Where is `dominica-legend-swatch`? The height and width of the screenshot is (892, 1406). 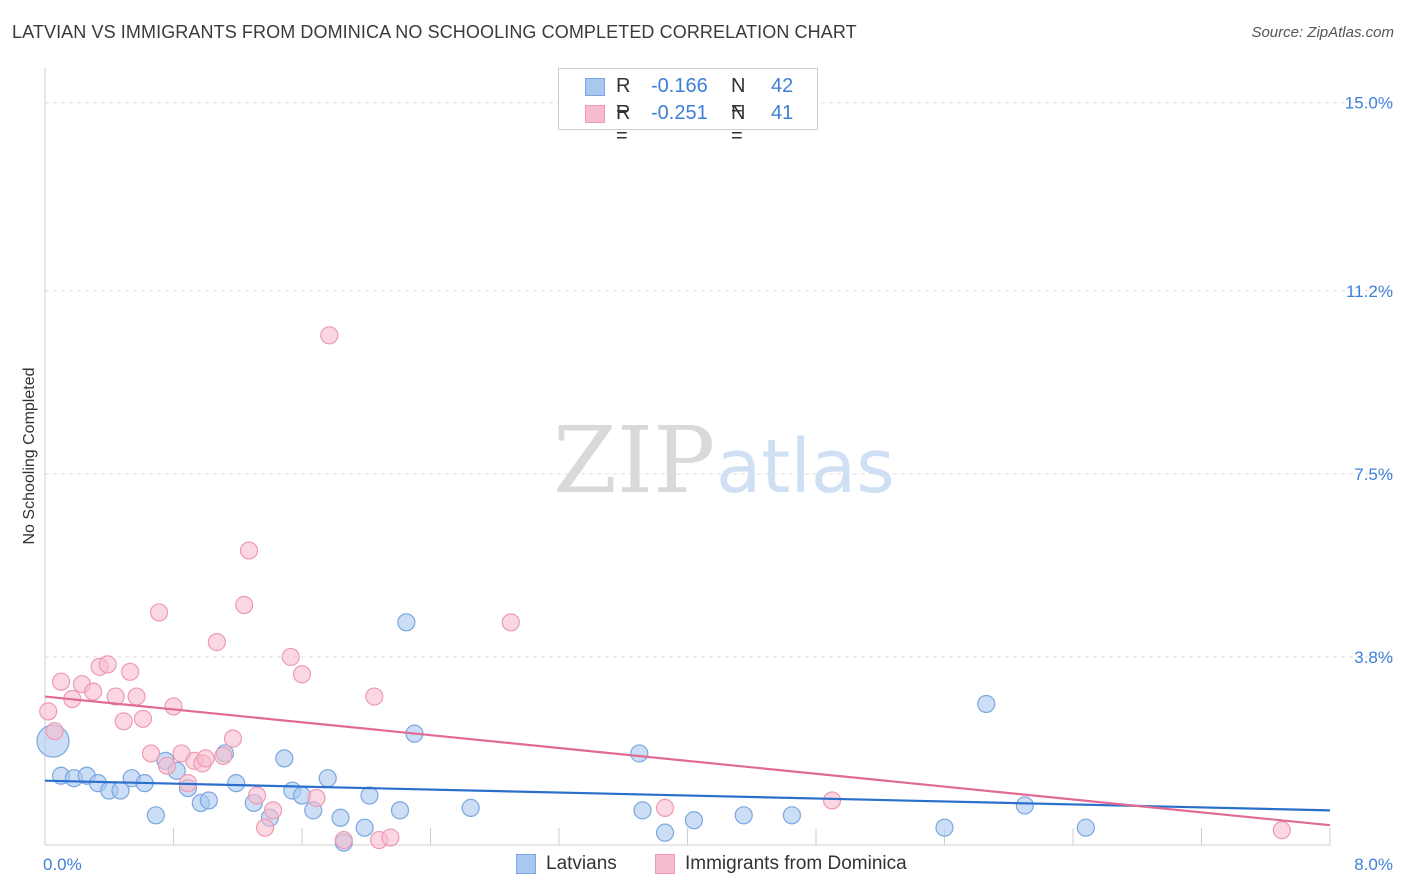 dominica-legend-swatch is located at coordinates (665, 864).